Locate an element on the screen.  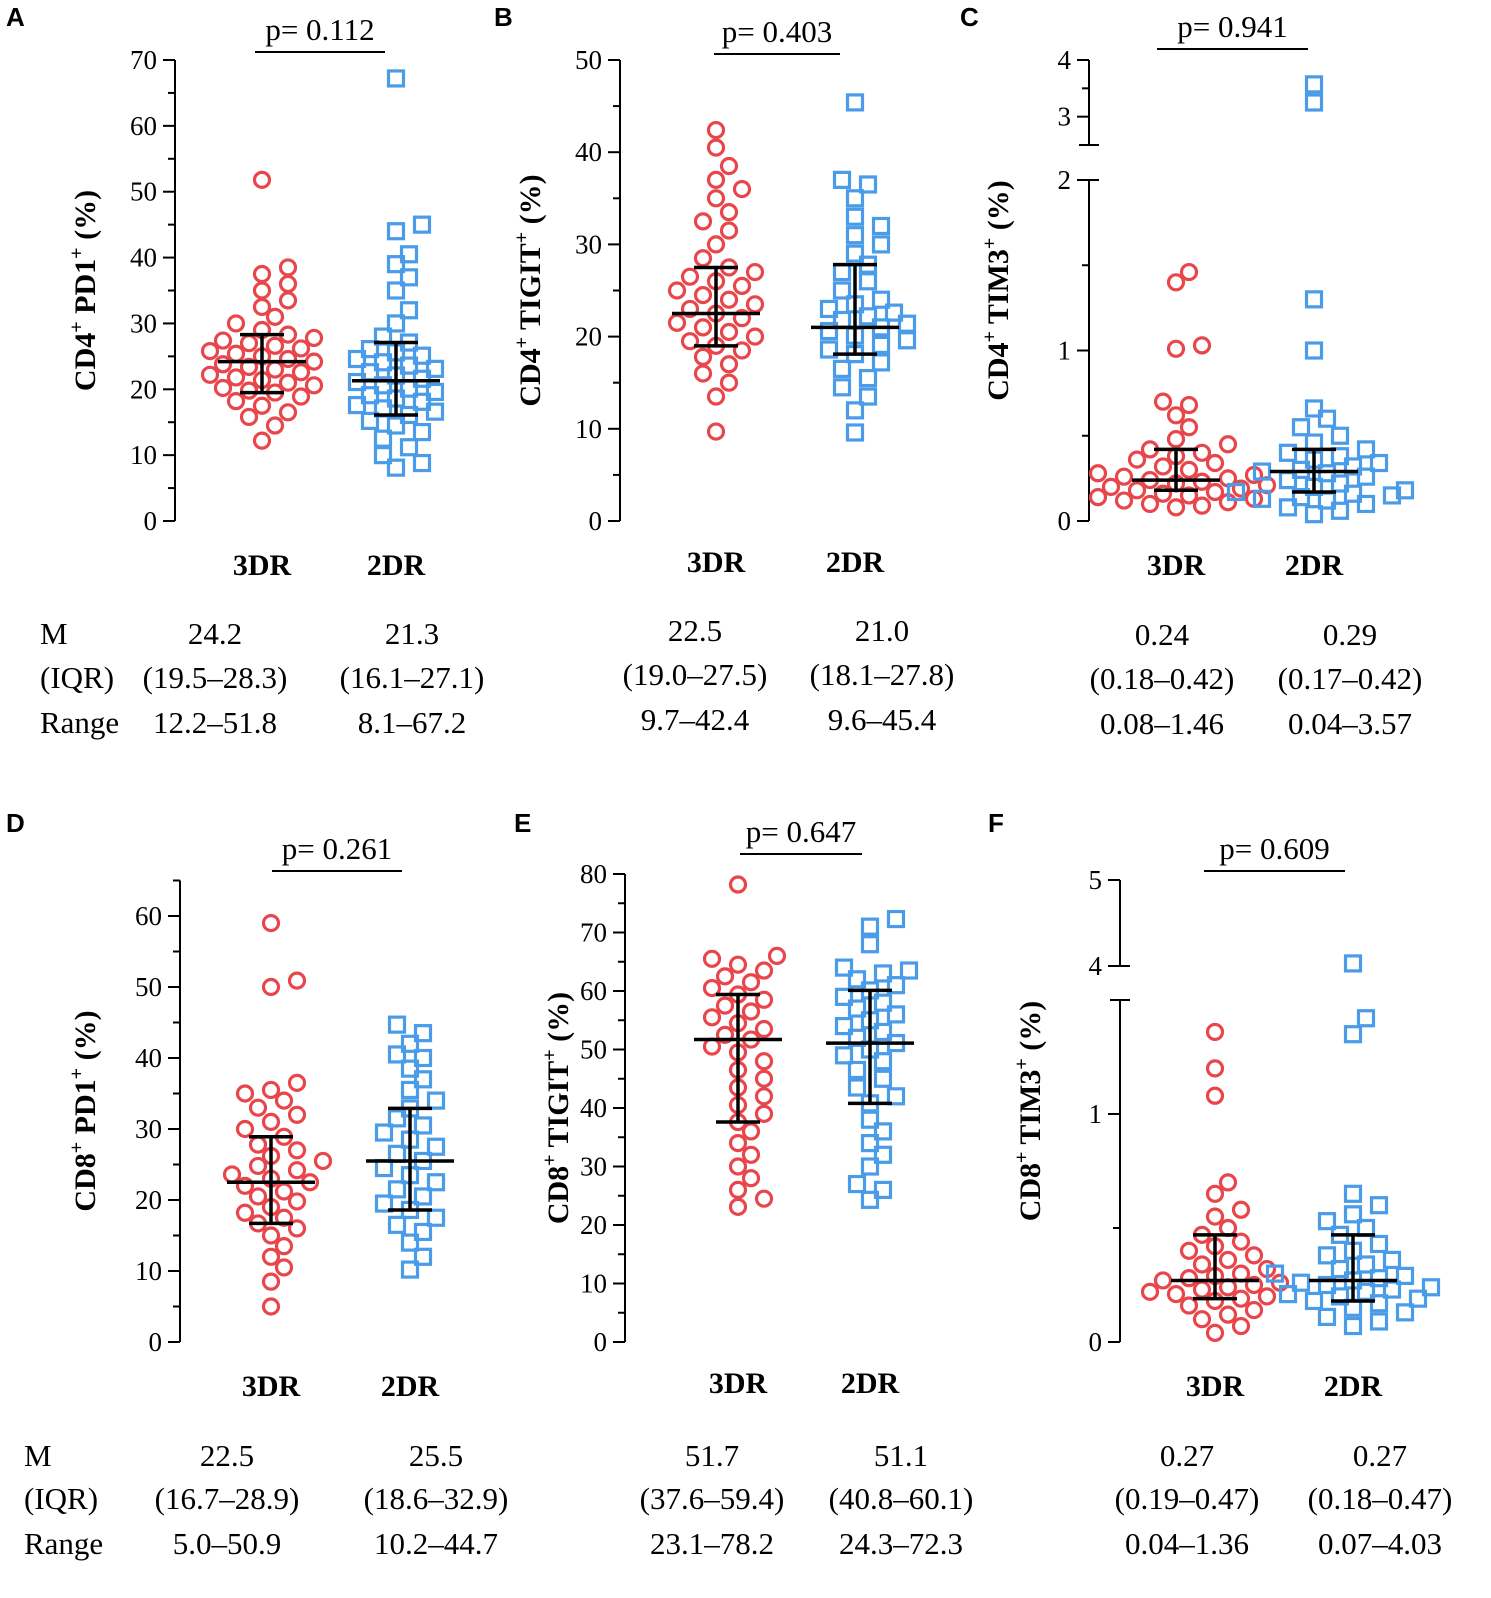
ylabel-marker: TIGIT is located at coordinates (558, 1108).